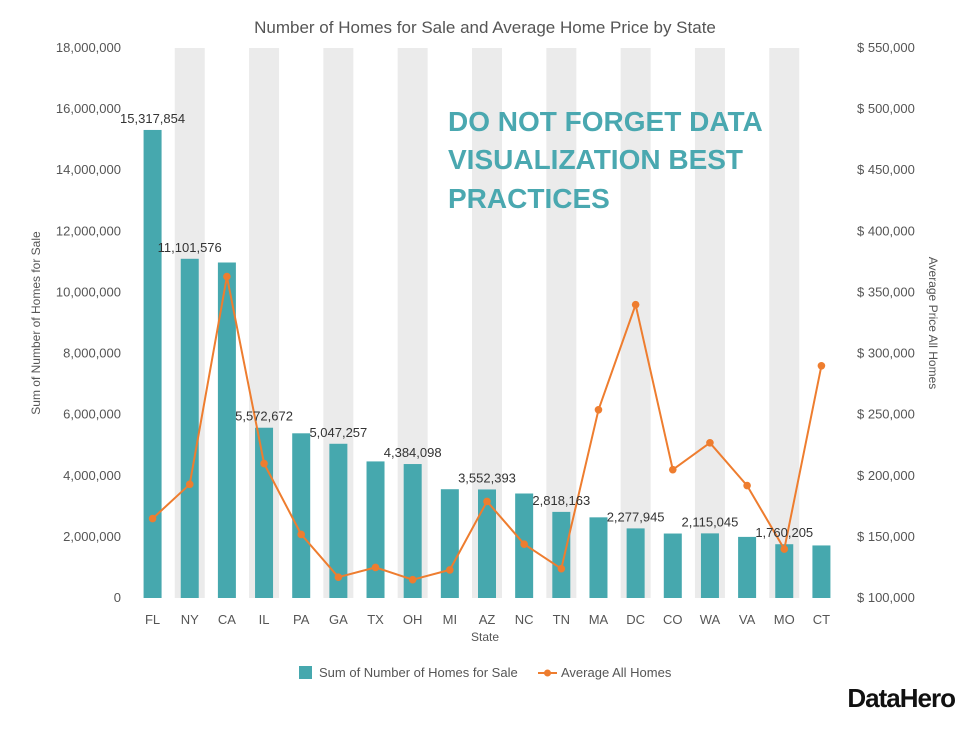 Image resolution: width=971 pixels, height=734 pixels. What do you see at coordinates (598, 409) in the screenshot?
I see `line-point-ma` at bounding box center [598, 409].